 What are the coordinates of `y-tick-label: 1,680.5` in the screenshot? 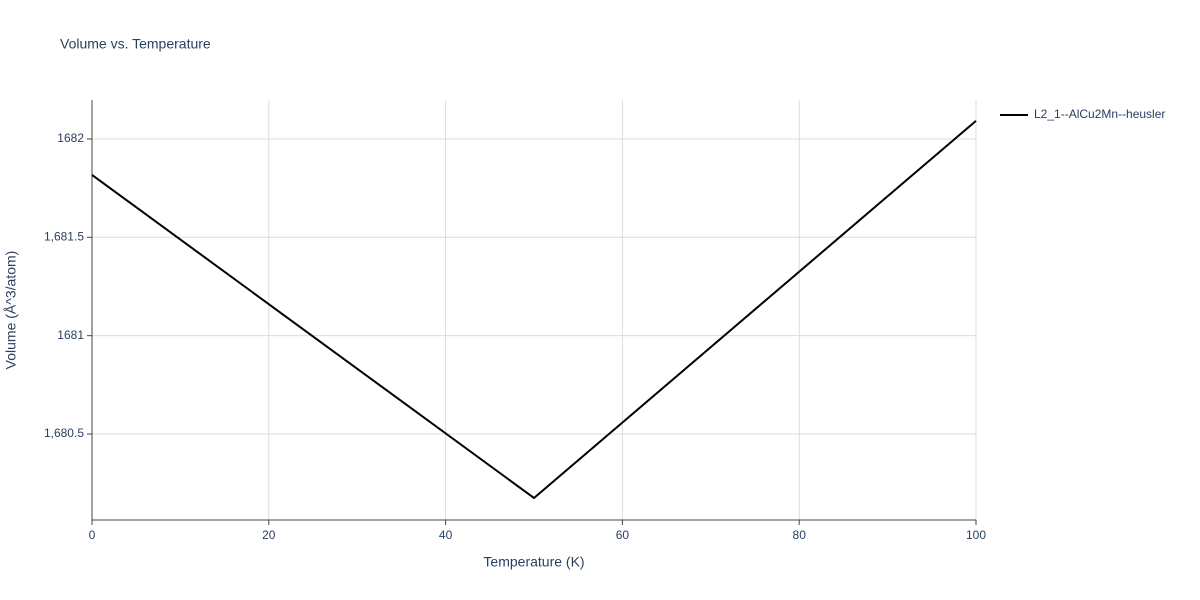 It's located at (64, 433).